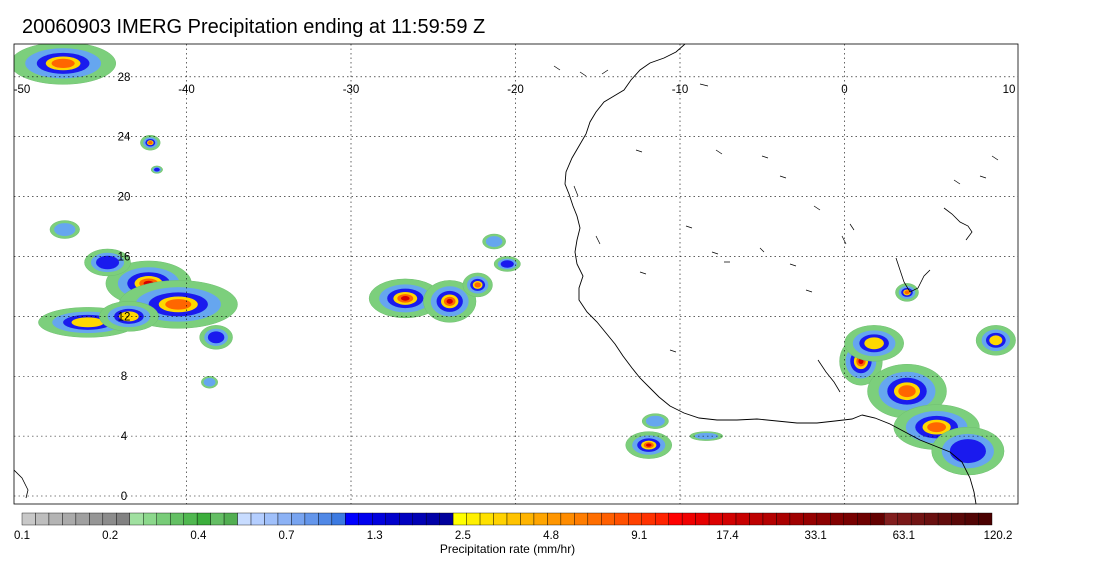 This screenshot has height=571, width=1101. Describe the element at coordinates (727, 536) in the screenshot. I see `colorbar-tick-label: 17.4` at that location.